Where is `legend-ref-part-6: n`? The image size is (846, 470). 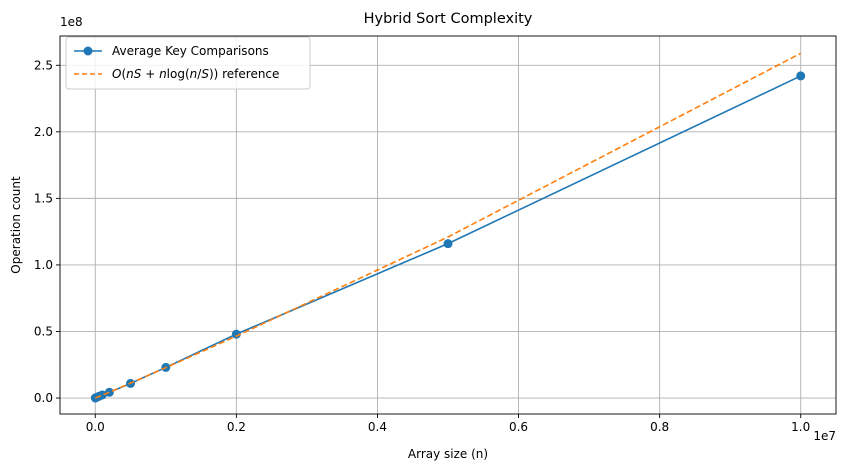
legend-ref-part-6: n is located at coordinates (194, 74).